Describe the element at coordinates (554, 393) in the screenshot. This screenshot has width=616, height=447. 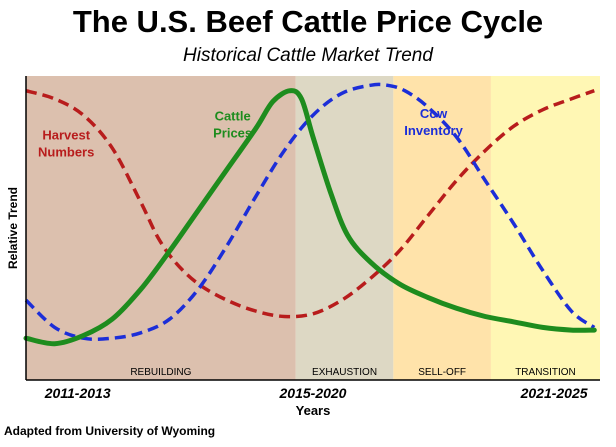
I see `x-tick-label: 2021-2025` at that location.